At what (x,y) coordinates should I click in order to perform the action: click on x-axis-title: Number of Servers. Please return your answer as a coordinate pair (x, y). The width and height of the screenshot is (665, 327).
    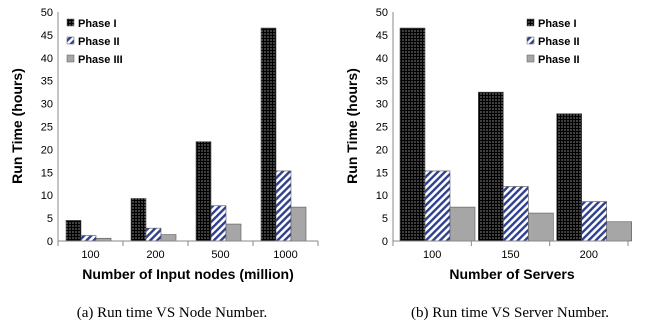
    Looking at the image, I should click on (511, 274).